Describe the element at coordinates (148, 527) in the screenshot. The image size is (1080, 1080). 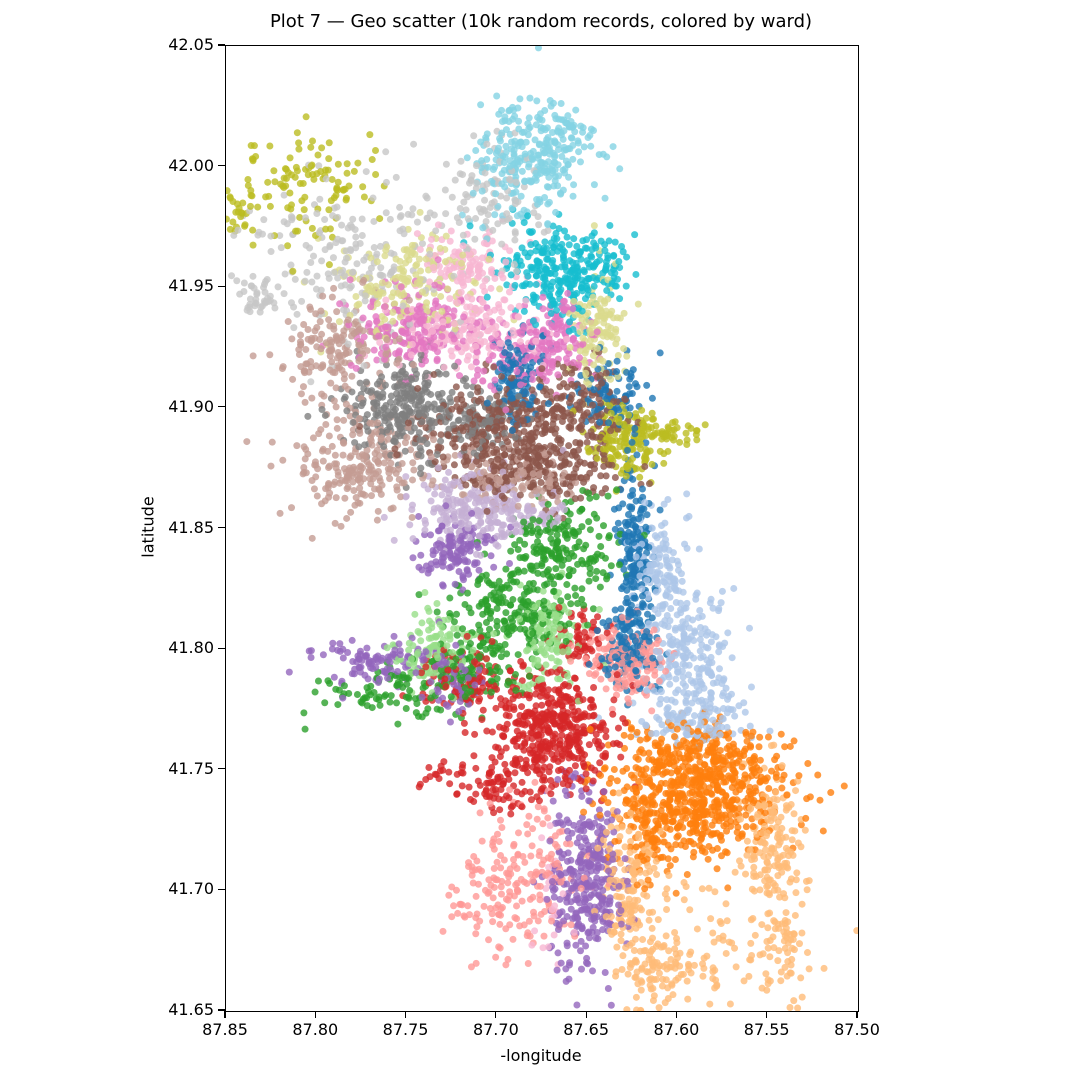
I see `y-axis-label: latitude` at that location.